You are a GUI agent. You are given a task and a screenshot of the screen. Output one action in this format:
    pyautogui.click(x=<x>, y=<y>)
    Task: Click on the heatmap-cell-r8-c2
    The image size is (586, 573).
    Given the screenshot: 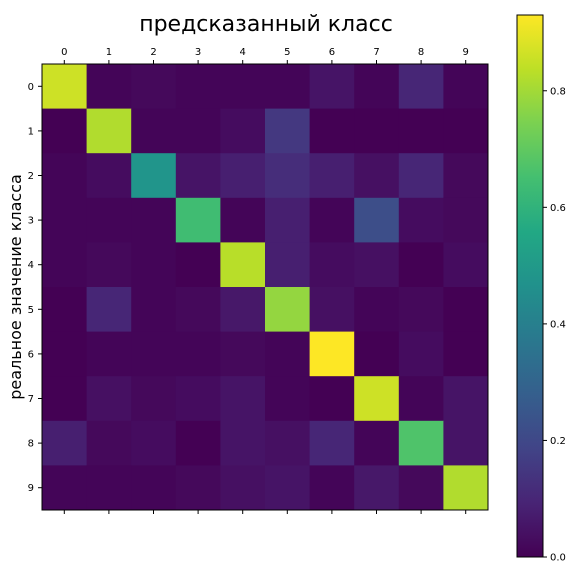 What is the action you would take?
    pyautogui.click(x=154, y=443)
    